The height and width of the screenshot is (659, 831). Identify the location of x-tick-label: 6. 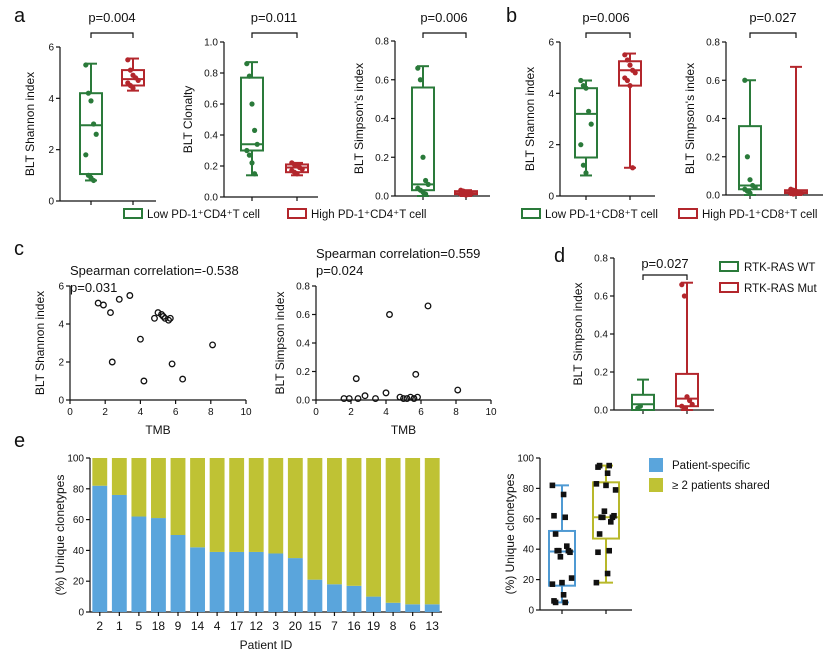
(412, 626).